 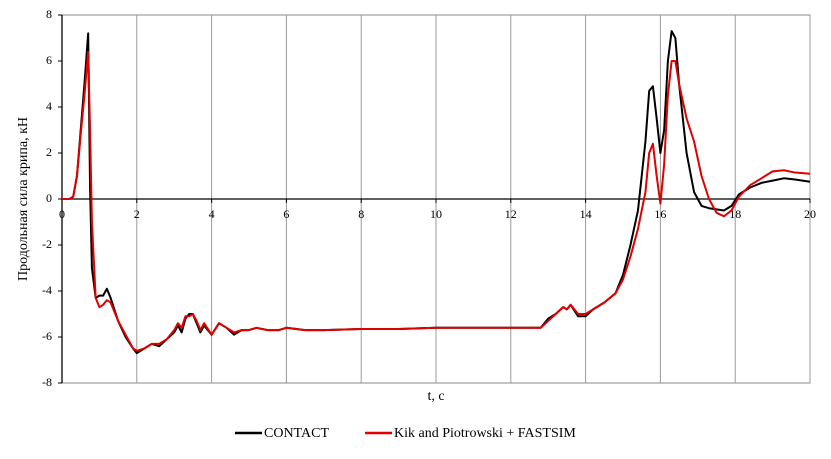 I want to click on x-tick-label: 18, so click(x=735, y=214).